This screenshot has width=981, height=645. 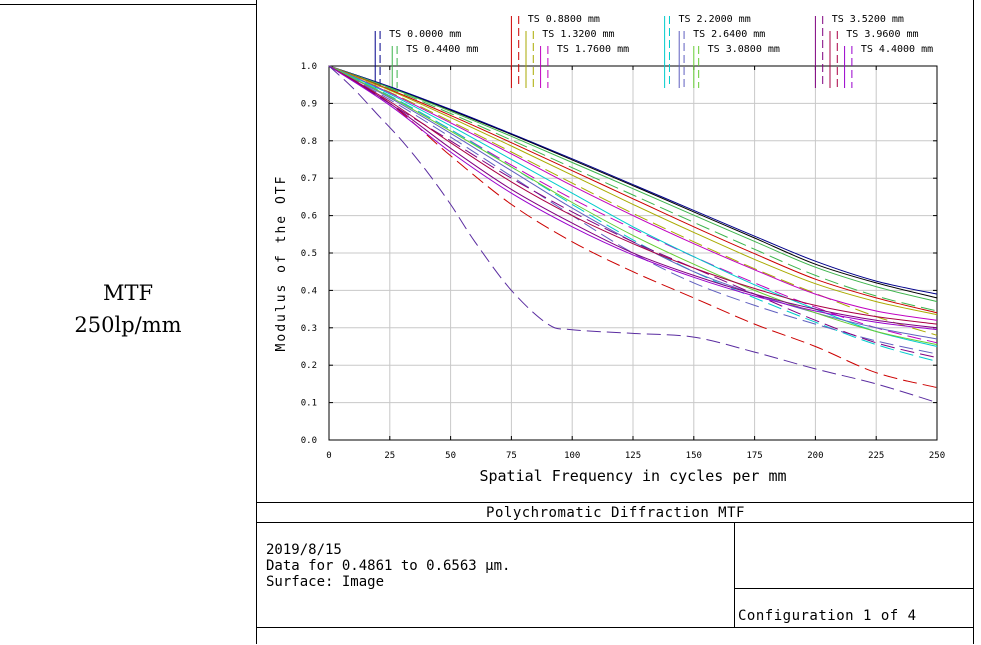 What do you see at coordinates (578, 34) in the screenshot?
I see `legend-label: TS 1.3200 mm` at bounding box center [578, 34].